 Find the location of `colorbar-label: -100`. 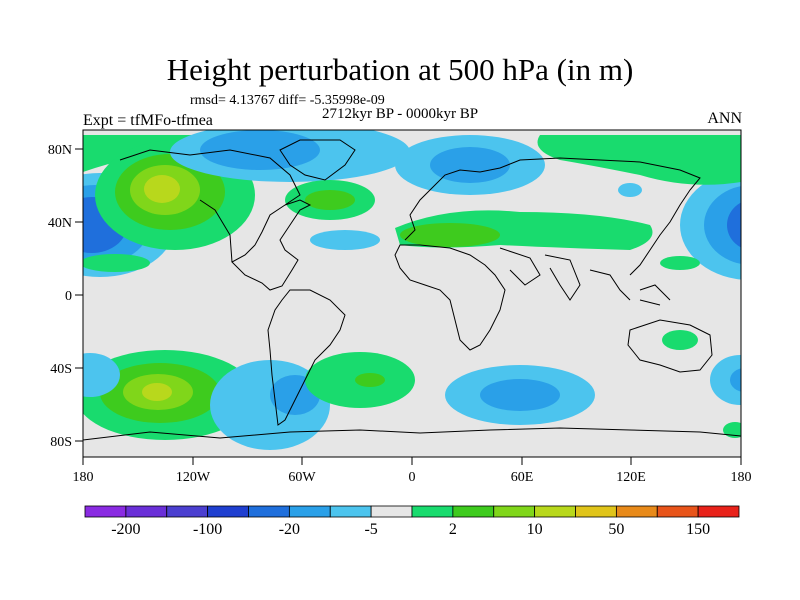

colorbar-label: -100 is located at coordinates (207, 529).